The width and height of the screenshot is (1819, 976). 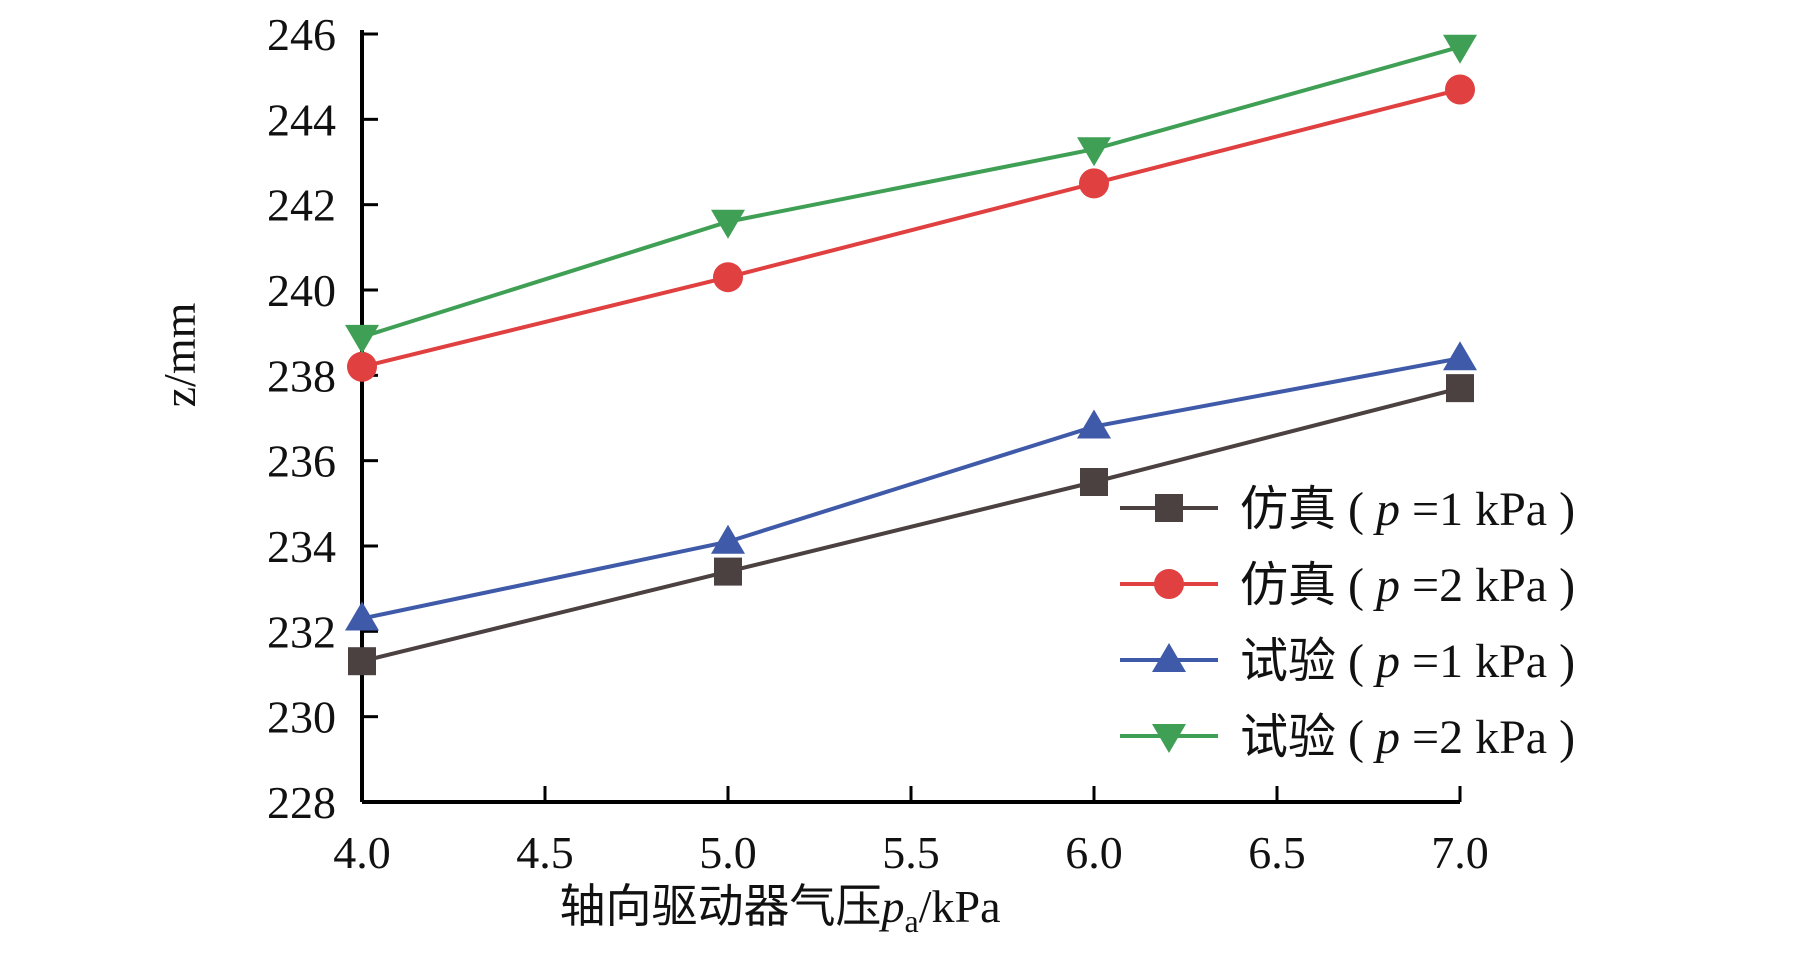 What do you see at coordinates (1277, 852) in the screenshot?
I see `x-tick-label: 6.5` at bounding box center [1277, 852].